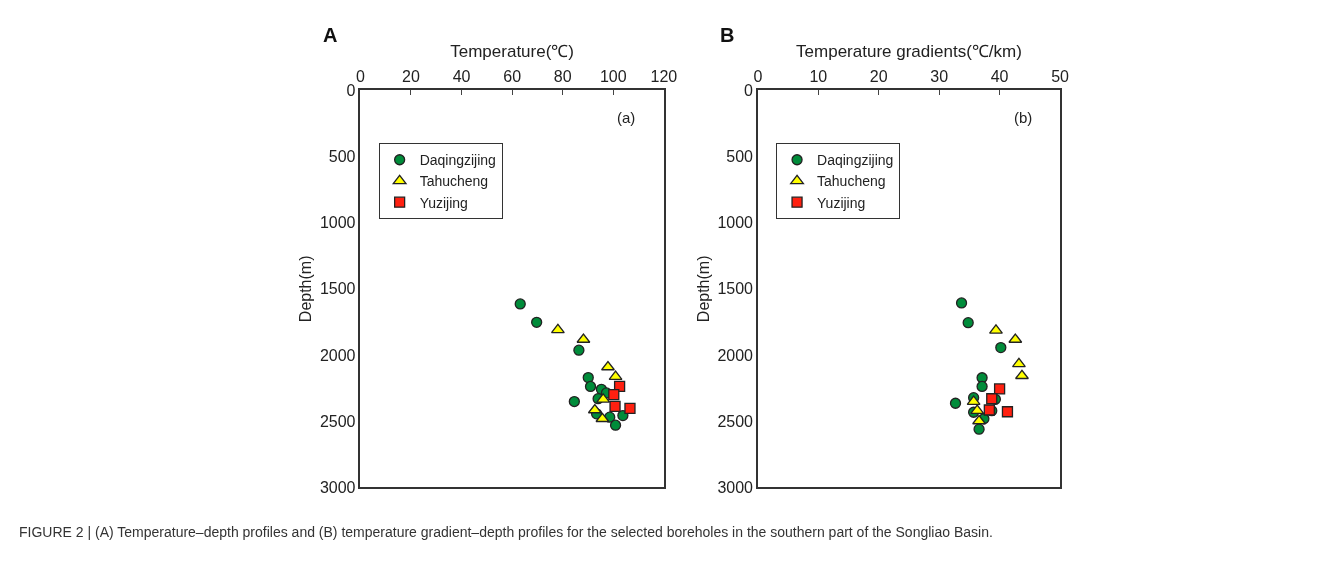 The width and height of the screenshot is (1342, 566). I want to click on x-tick-label: 60, so click(512, 77).